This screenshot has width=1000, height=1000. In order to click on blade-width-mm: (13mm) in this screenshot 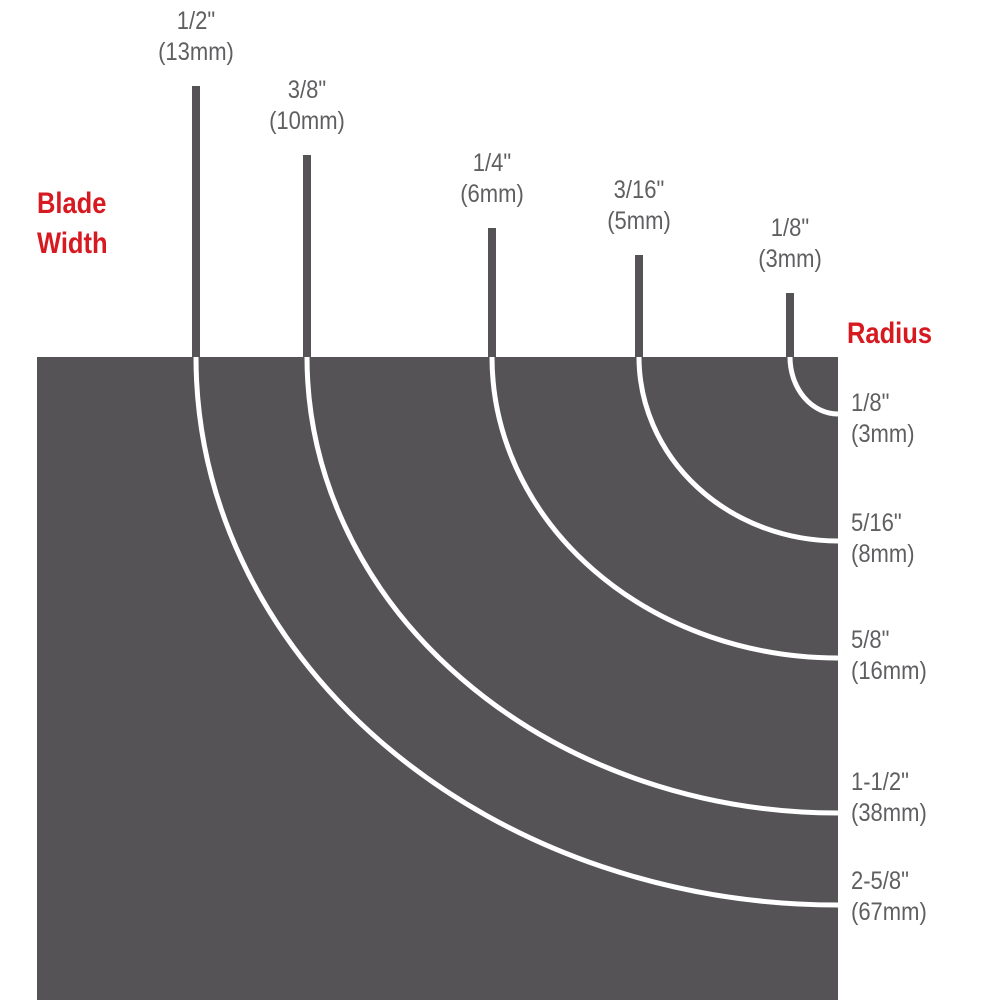, I will do `click(196, 52)`.